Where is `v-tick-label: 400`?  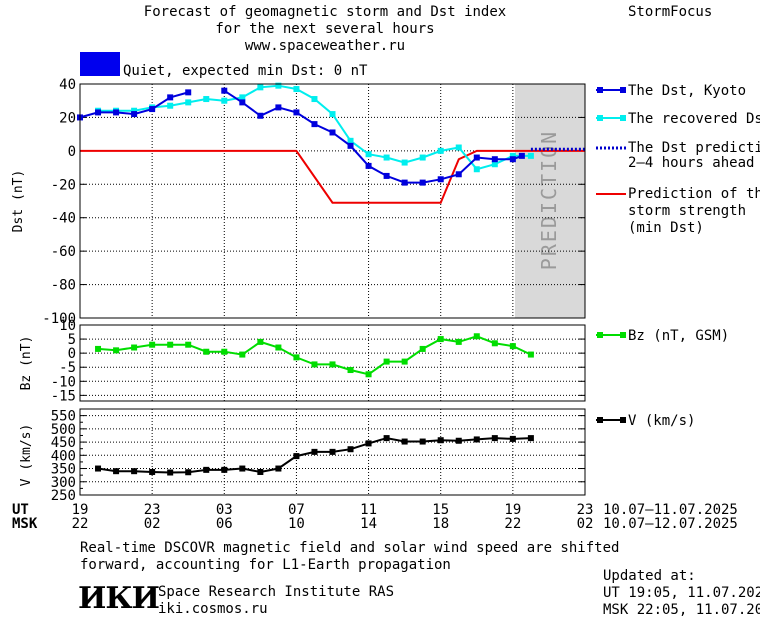
v-tick-label: 400 is located at coordinates (63, 456).